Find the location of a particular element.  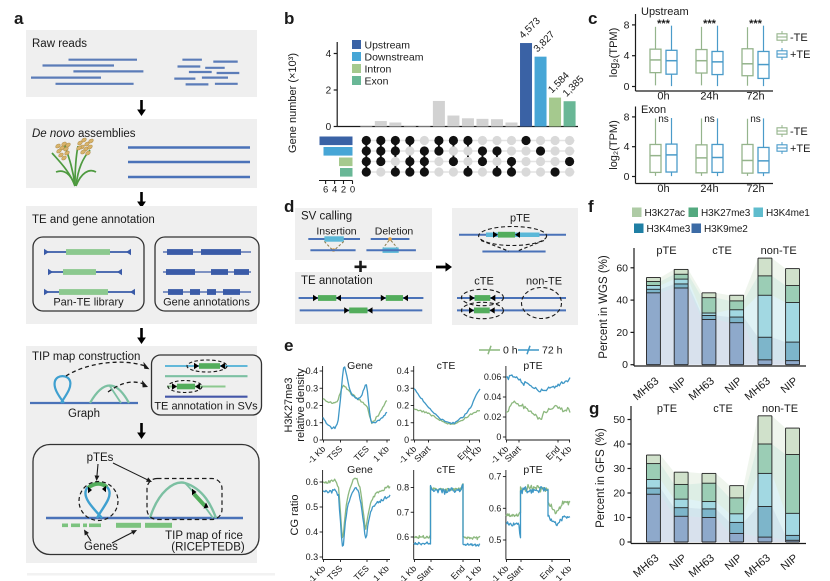

svg-text: 0.4 is located at coordinates (312, 371).